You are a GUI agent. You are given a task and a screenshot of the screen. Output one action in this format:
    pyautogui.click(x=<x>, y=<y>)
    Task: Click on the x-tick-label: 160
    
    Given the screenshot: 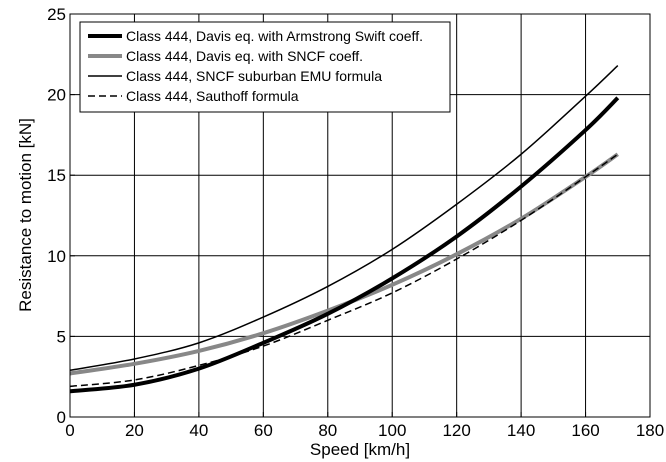 What is the action you would take?
    pyautogui.click(x=585, y=430)
    